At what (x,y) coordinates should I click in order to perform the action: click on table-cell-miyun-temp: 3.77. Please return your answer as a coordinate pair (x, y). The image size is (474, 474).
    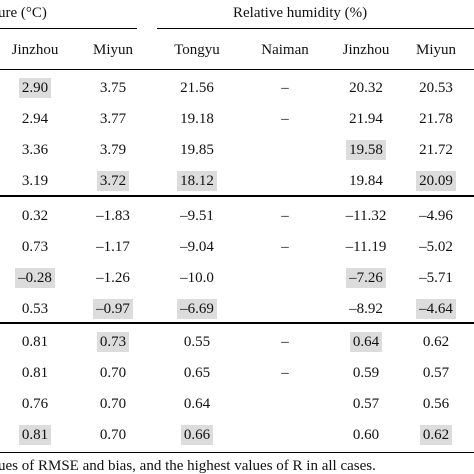
    Looking at the image, I should click on (113, 119).